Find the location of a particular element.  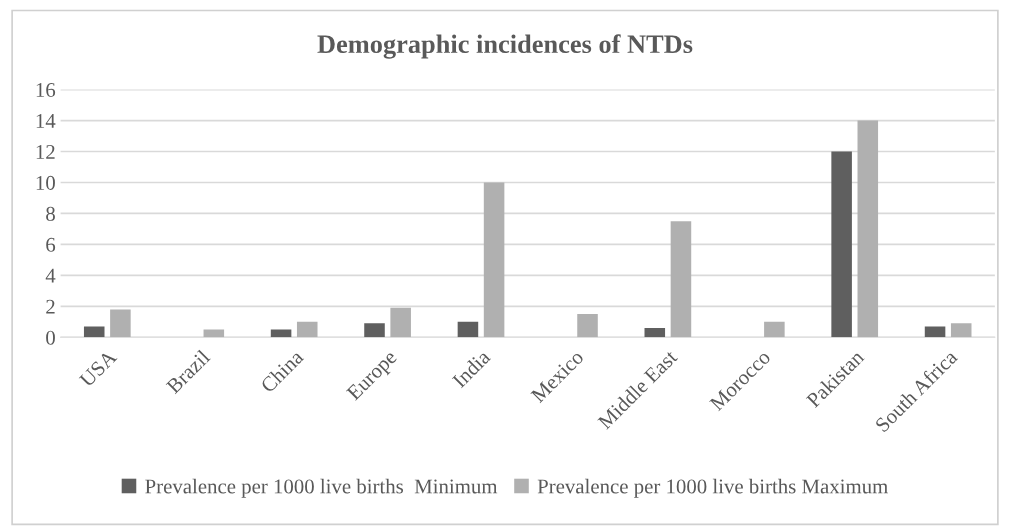

y-tick-label: 4 is located at coordinates (50, 275).